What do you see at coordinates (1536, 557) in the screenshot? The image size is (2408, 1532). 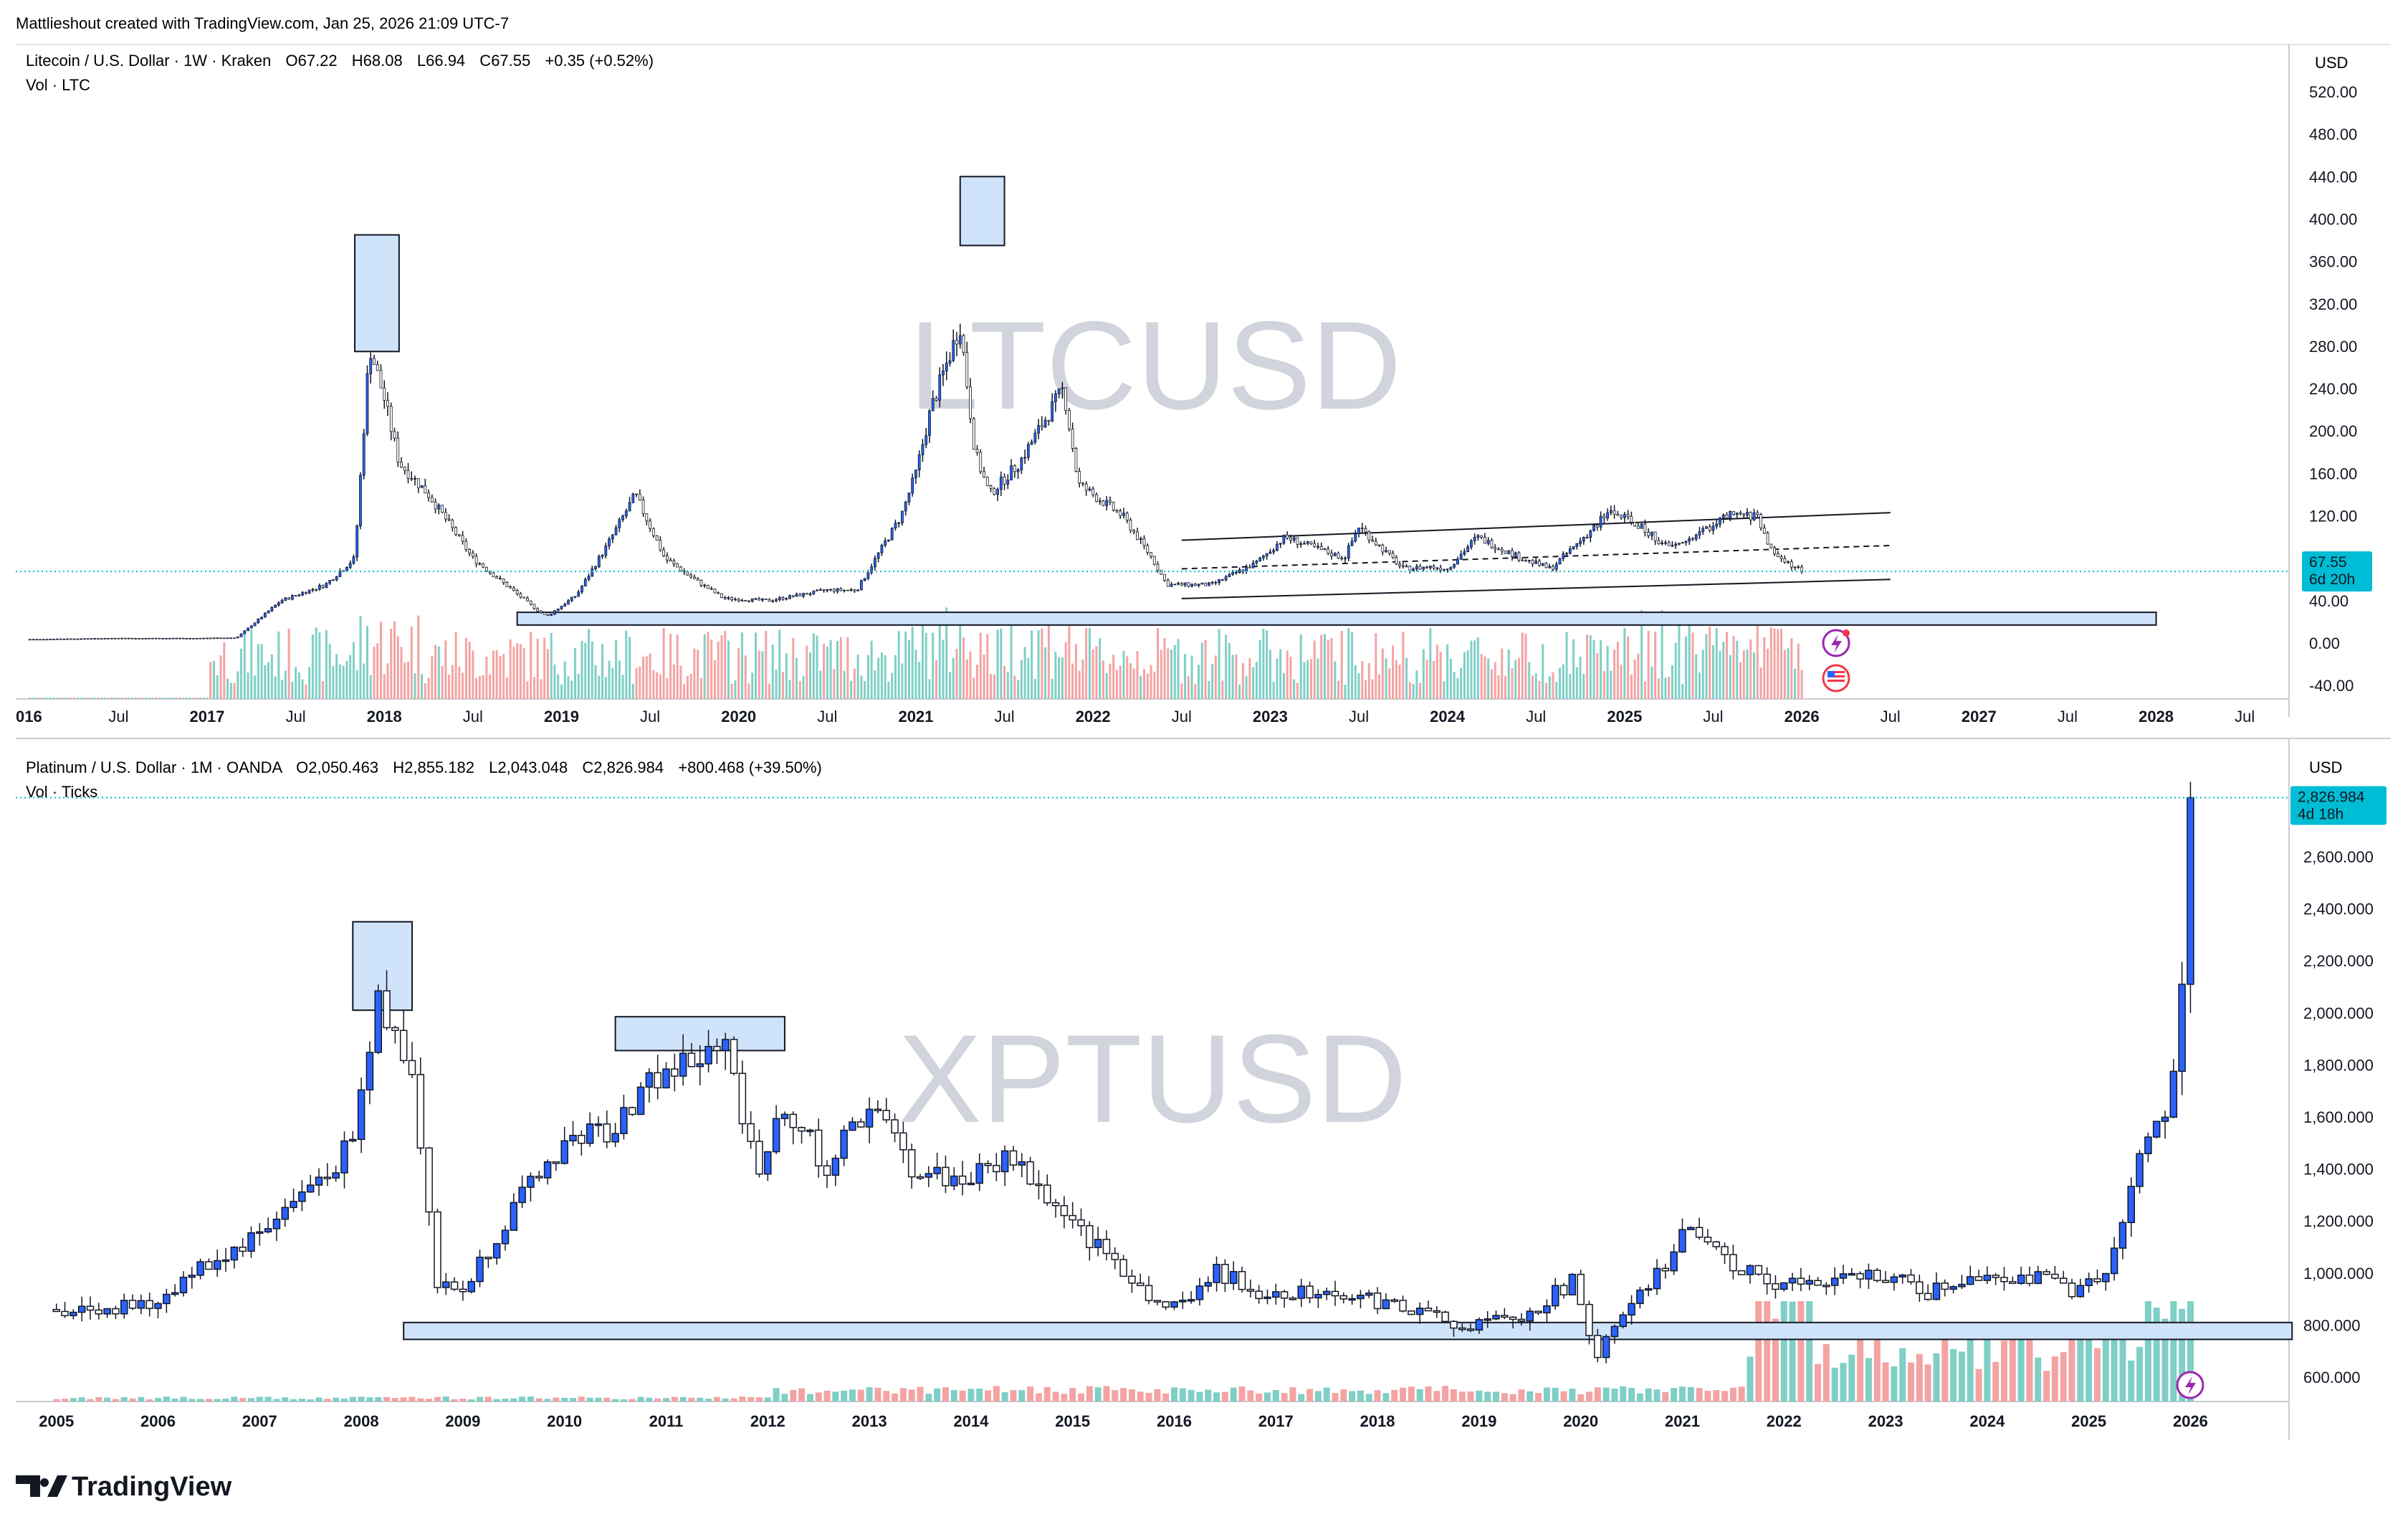 I see `ltc-channel-mid-dashed-line` at bounding box center [1536, 557].